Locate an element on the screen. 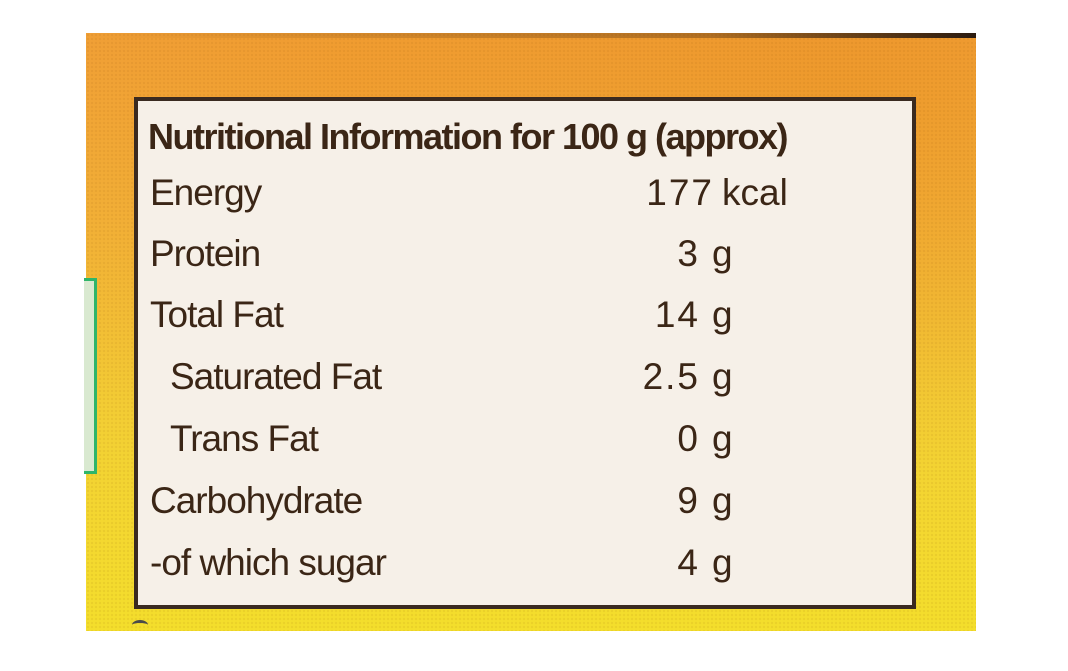 The height and width of the screenshot is (671, 1068). nutrient-name: Trans Fat is located at coordinates (244, 438).